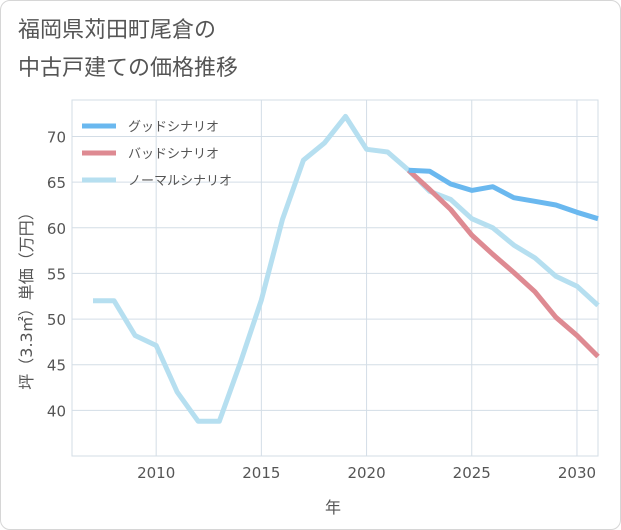 The image size is (621, 530). Describe the element at coordinates (173, 154) in the screenshot. I see `legend-label-1: バッドシナリオ` at that location.